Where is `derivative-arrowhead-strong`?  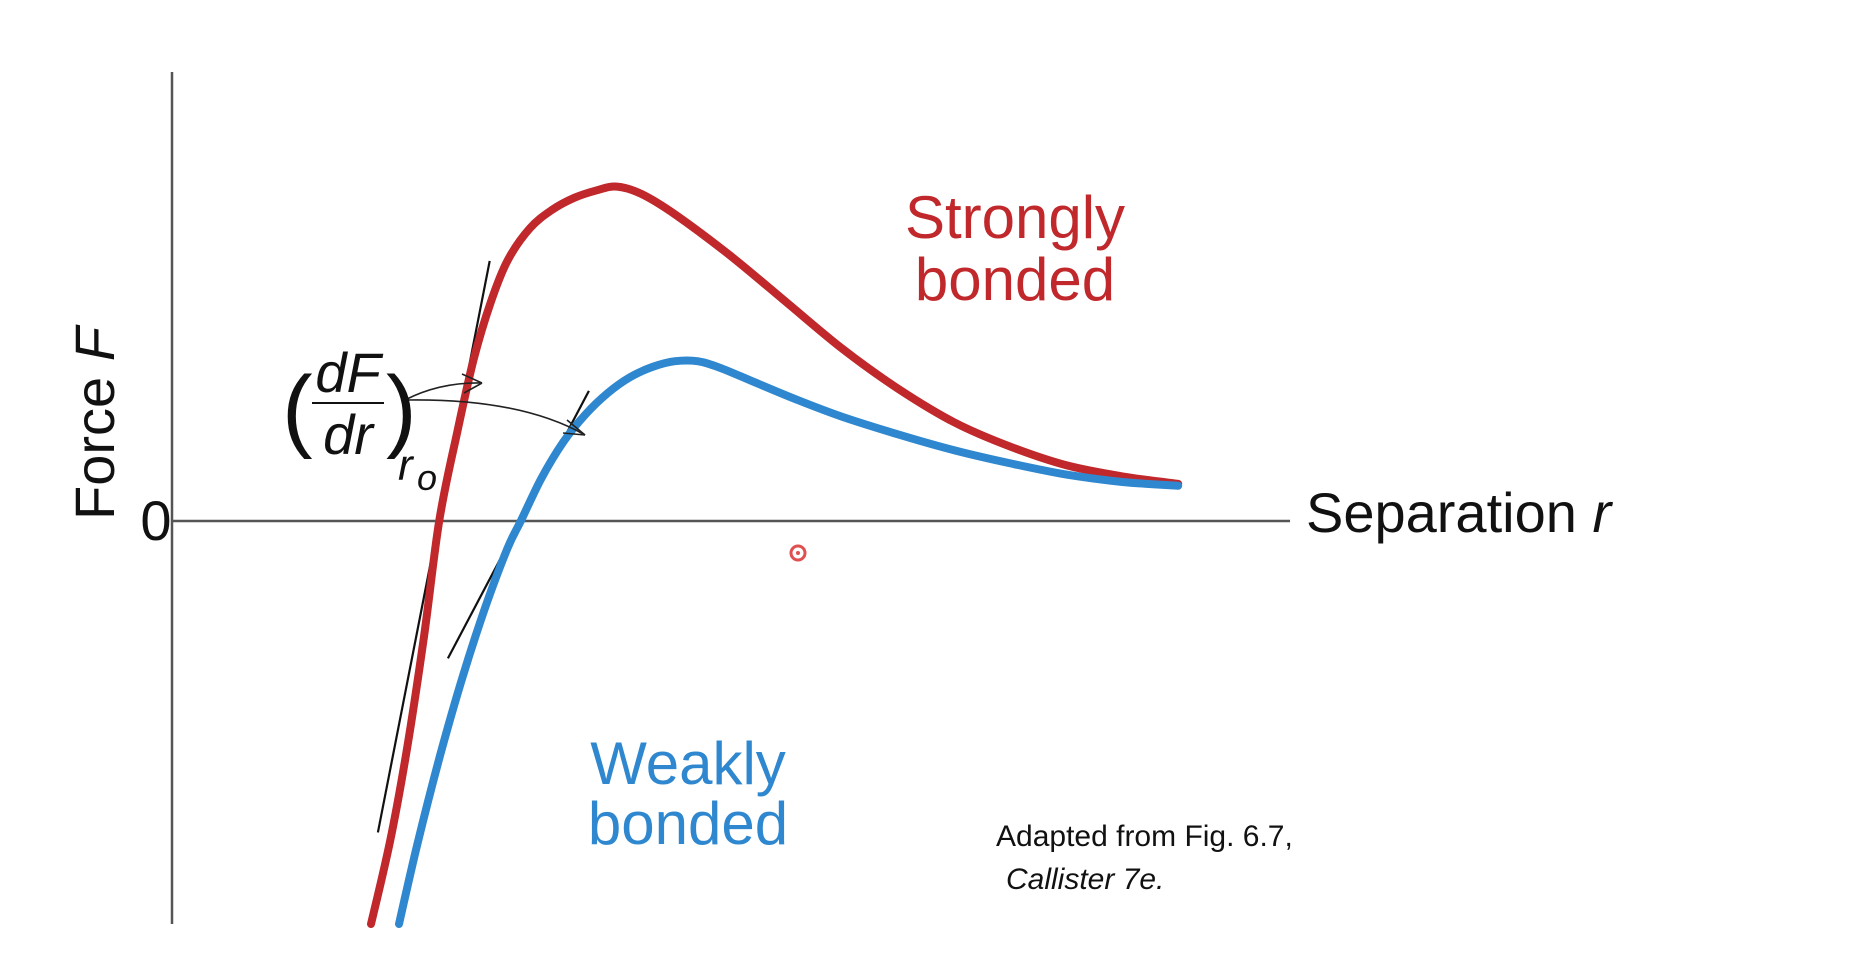 derivative-arrowhead-strong is located at coordinates (472, 383).